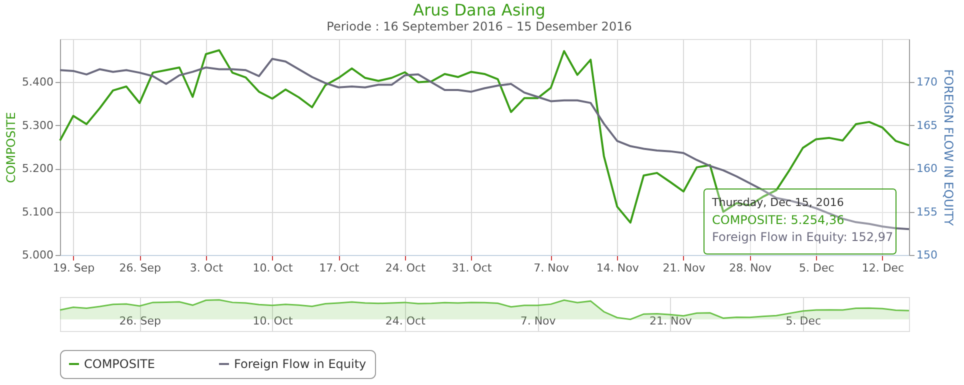 This screenshot has height=385, width=964. What do you see at coordinates (38, 211) in the screenshot?
I see `y-tick-label: 5.100` at bounding box center [38, 211].